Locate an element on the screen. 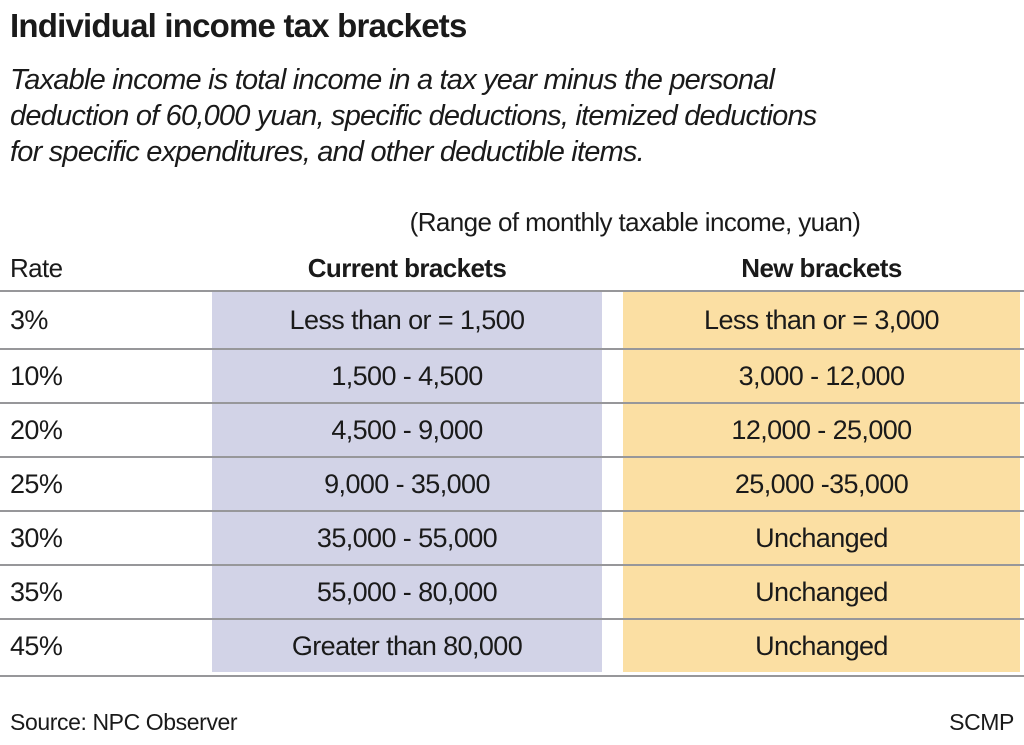 The image size is (1024, 745). page-title: Individual income tax brackets is located at coordinates (238, 25).